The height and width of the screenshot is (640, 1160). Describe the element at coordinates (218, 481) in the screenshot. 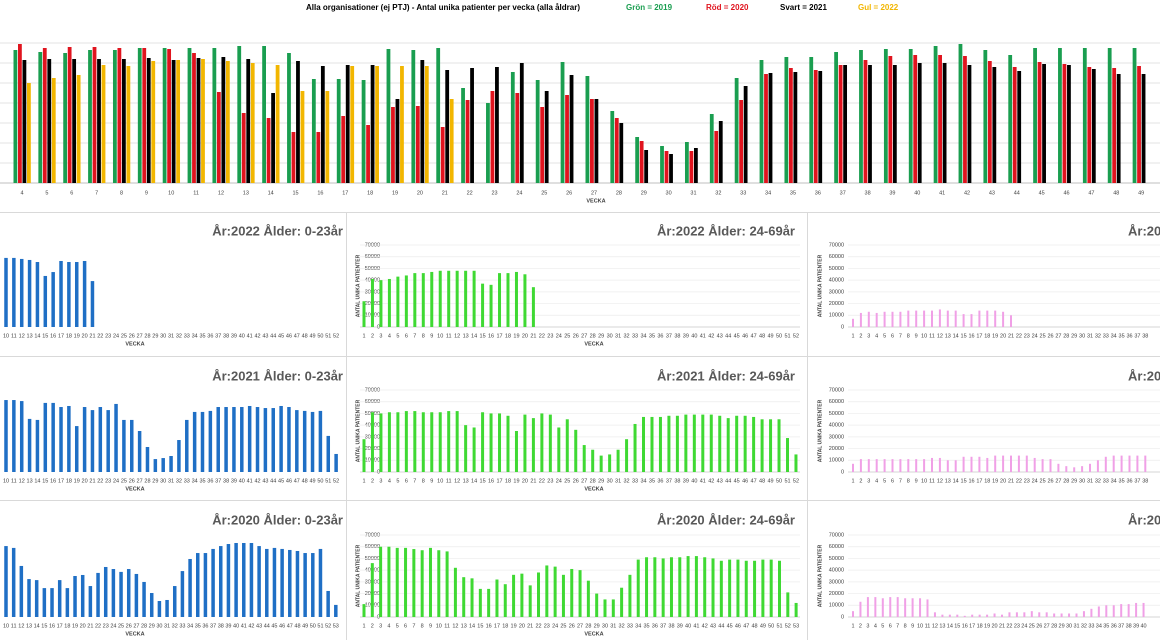

I see `x-tick-label: 37` at that location.